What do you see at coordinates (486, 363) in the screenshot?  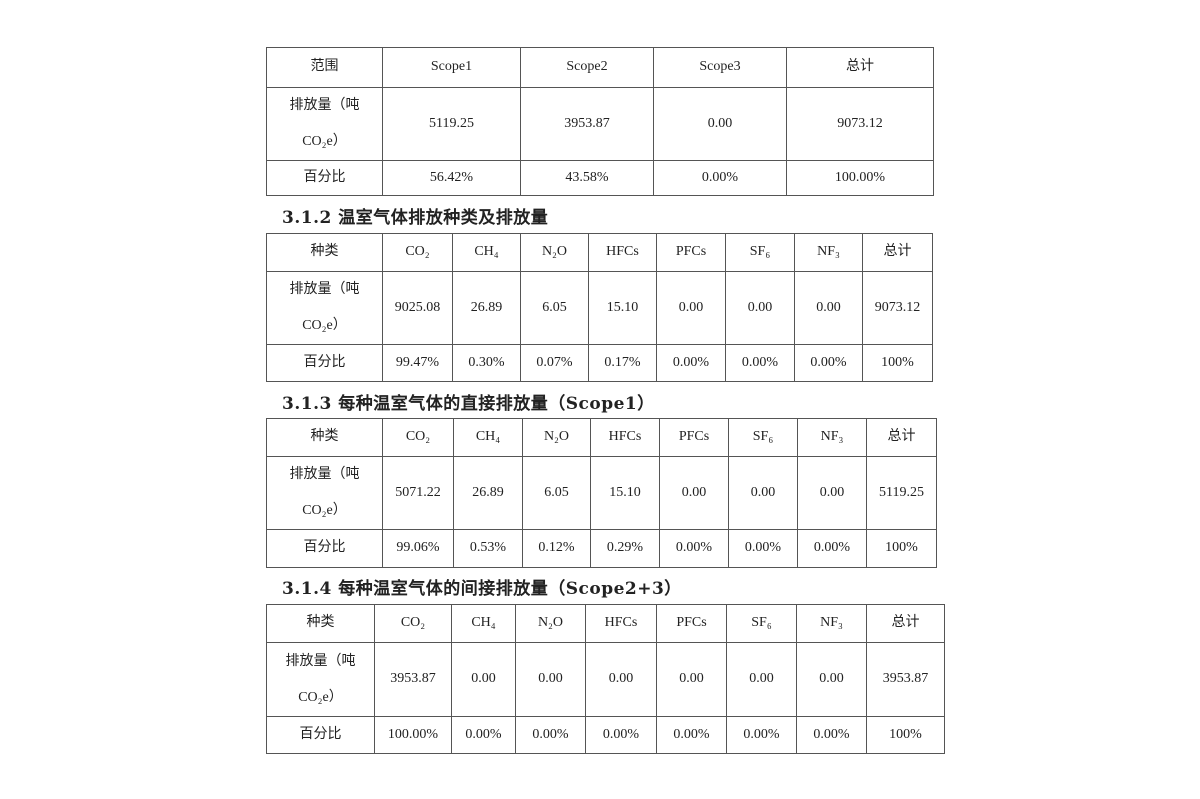 I see `value-cell: 0.30%` at bounding box center [486, 363].